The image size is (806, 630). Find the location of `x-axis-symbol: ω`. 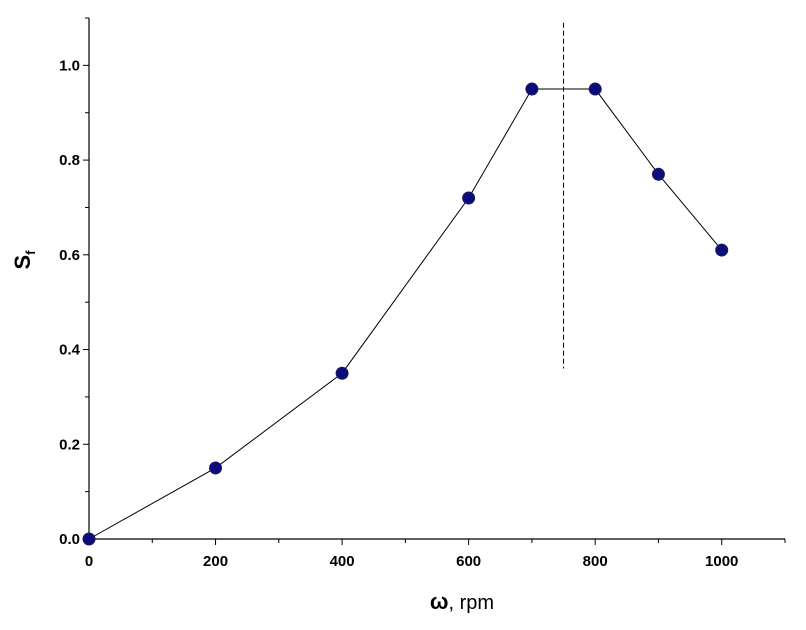

x-axis-symbol: ω is located at coordinates (439, 601).